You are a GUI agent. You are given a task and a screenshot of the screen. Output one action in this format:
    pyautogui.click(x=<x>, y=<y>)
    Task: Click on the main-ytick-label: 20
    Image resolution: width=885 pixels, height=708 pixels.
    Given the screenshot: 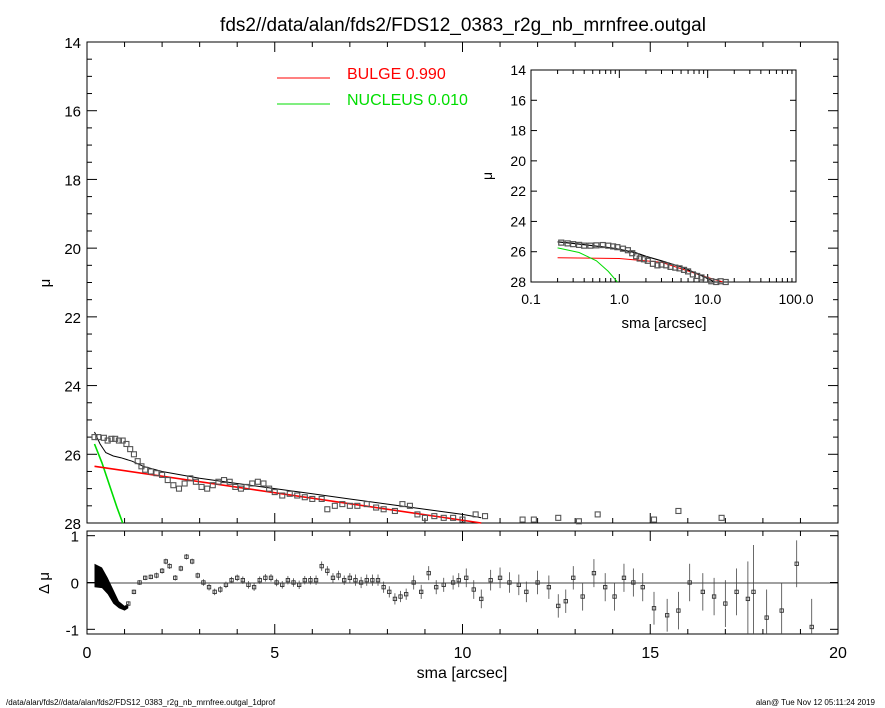 What is the action you would take?
    pyautogui.click(x=72, y=249)
    